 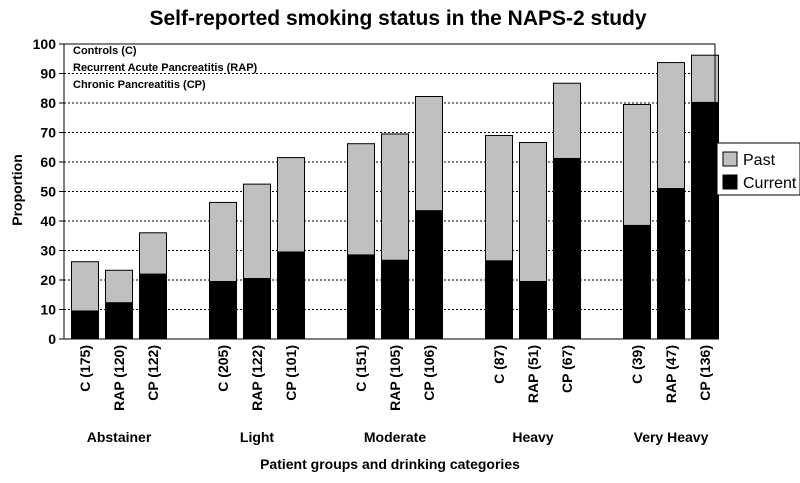 I want to click on x-category-label: RAP (51), so click(x=533, y=374).